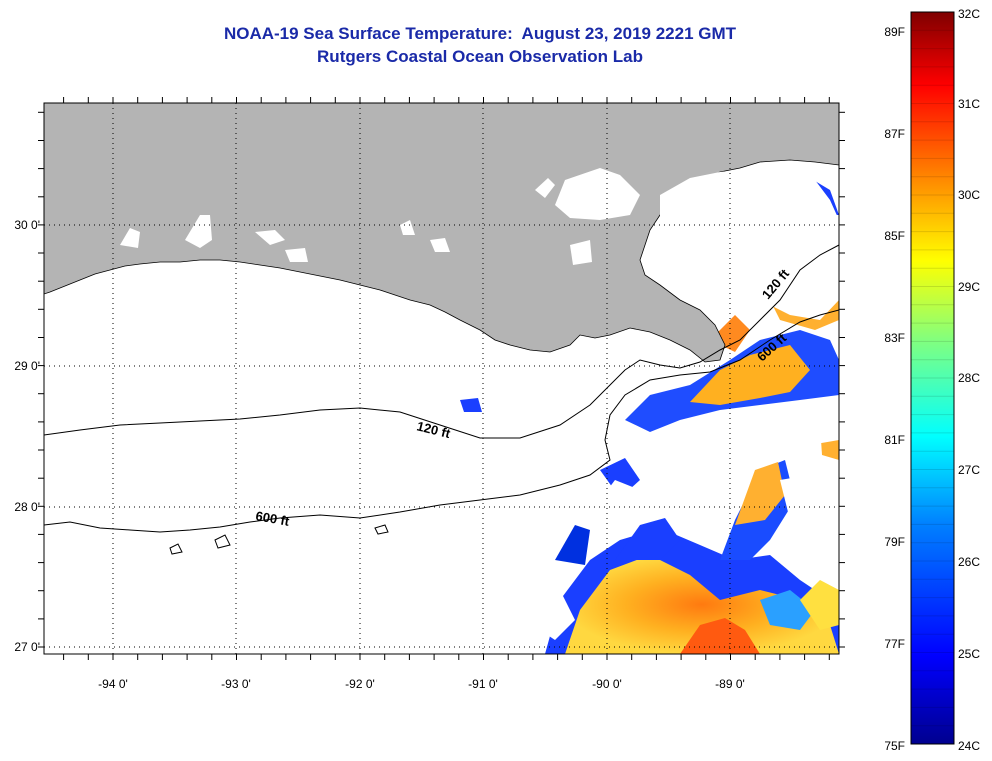 The width and height of the screenshot is (992, 761). Describe the element at coordinates (969, 14) in the screenshot. I see `celsius-label: 32C` at that location.